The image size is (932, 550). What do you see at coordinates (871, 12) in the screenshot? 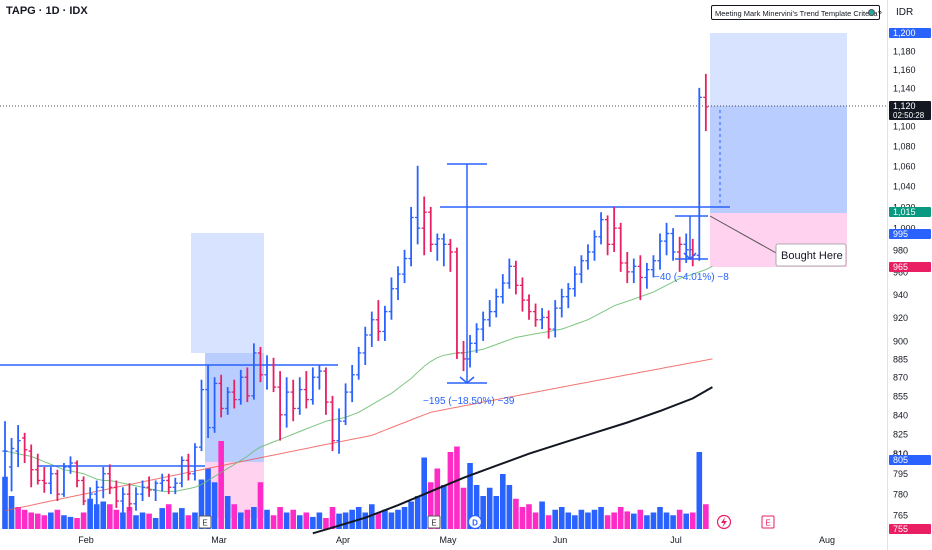
I see `status-dot-icon` at bounding box center [871, 12].